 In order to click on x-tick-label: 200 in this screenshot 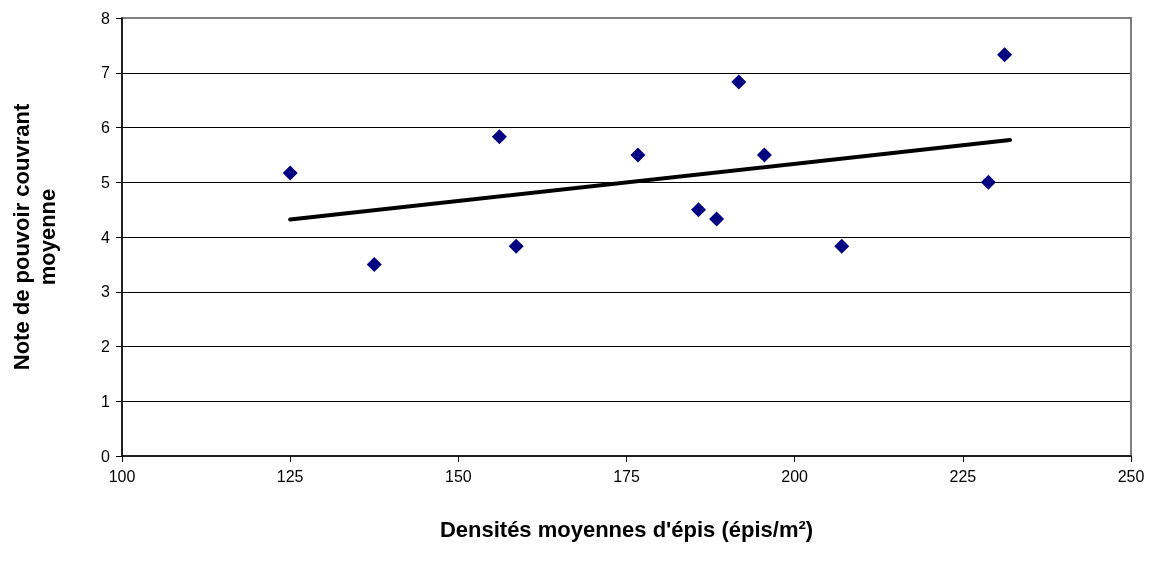, I will do `click(795, 476)`.